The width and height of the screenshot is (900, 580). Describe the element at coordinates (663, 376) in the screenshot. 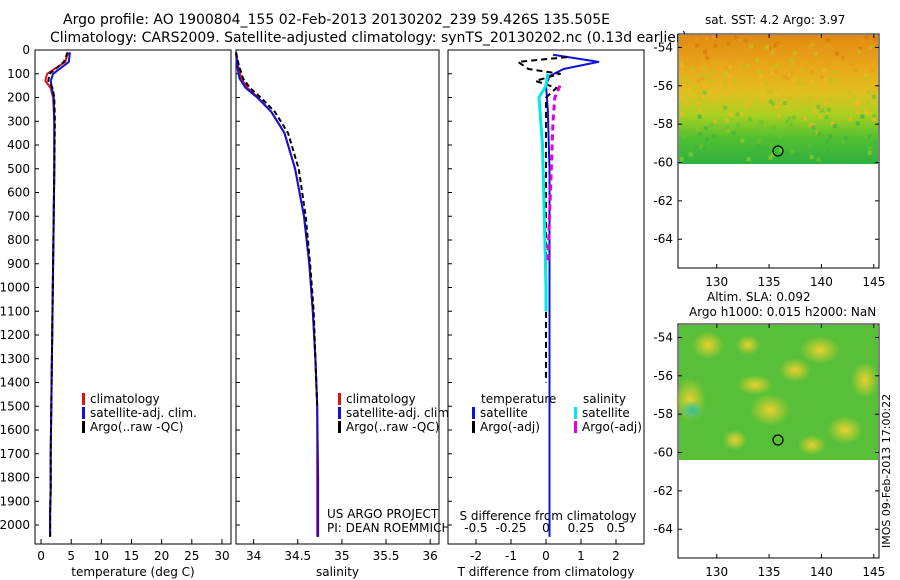

I see `map-y-tick-label: -56` at that location.